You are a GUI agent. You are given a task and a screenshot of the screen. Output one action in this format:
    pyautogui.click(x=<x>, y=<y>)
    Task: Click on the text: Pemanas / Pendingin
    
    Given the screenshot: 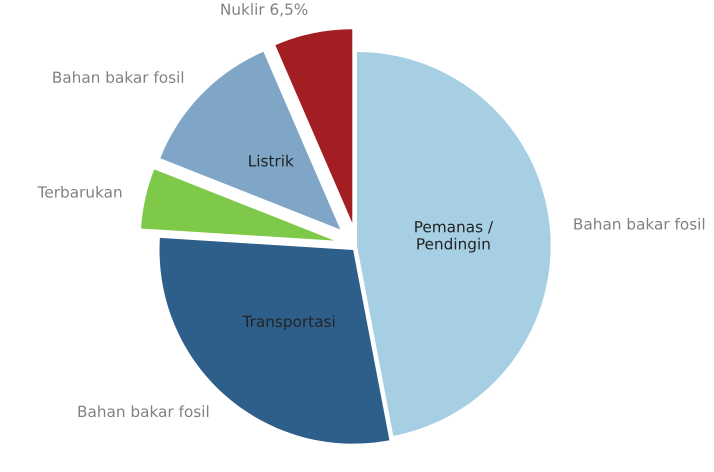 What is the action you would take?
    pyautogui.click(x=454, y=237)
    